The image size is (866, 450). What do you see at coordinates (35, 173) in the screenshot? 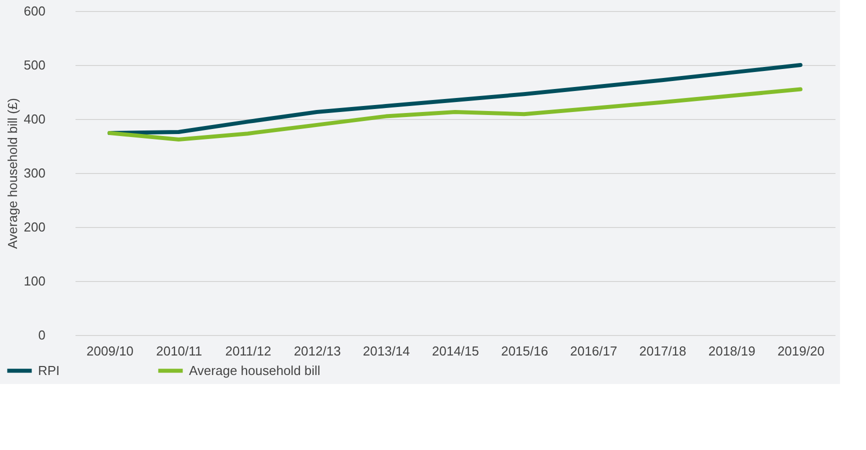
I see `y-tick-label: 300` at bounding box center [35, 173].